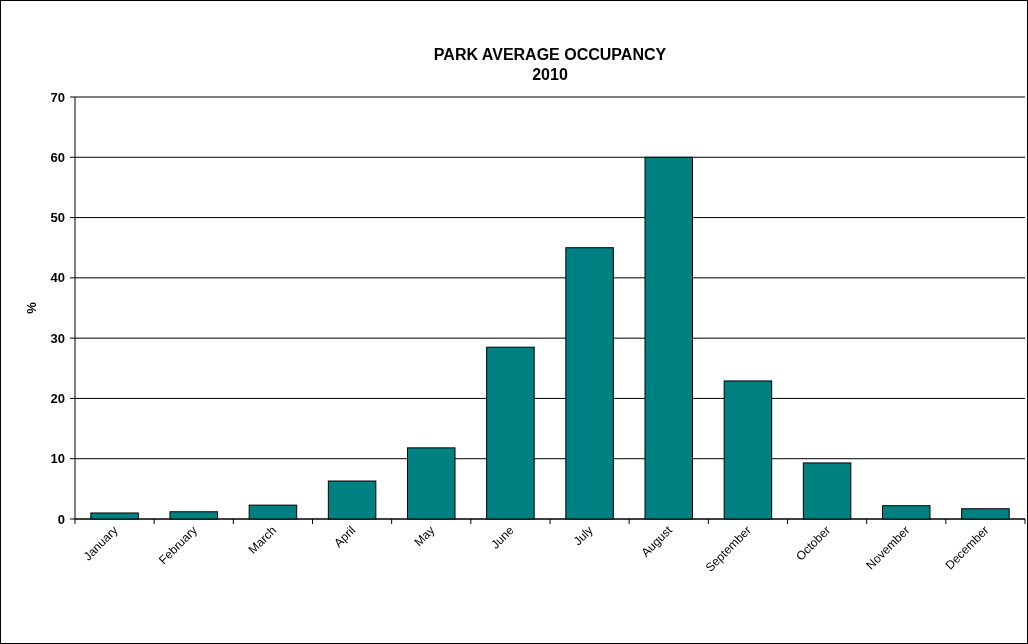 The width and height of the screenshot is (1028, 644). What do you see at coordinates (57, 157) in the screenshot?
I see `y-tick-label: 60` at bounding box center [57, 157].